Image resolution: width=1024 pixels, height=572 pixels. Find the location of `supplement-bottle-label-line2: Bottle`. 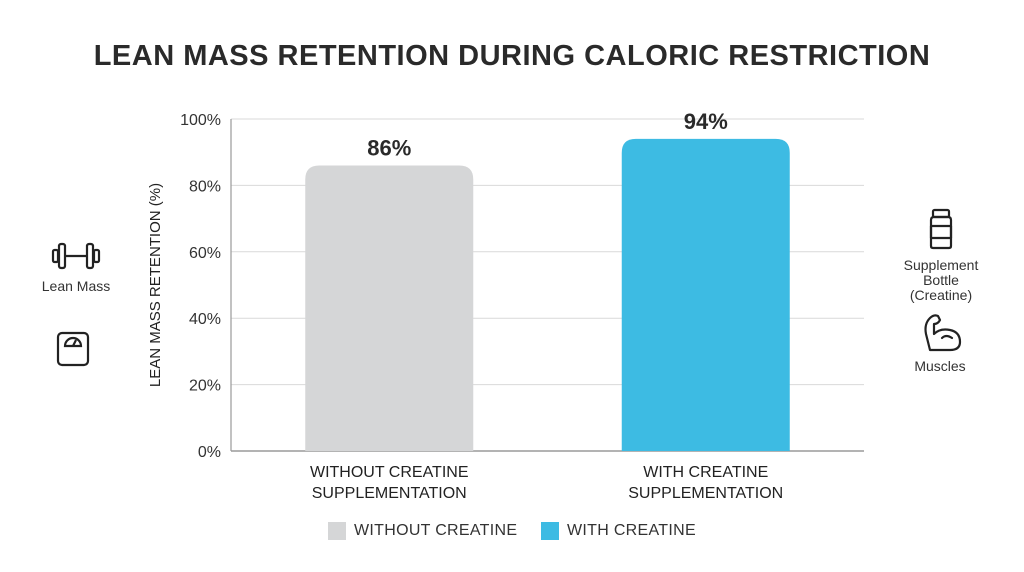

supplement-bottle-label-line2: Bottle is located at coordinates (941, 280).